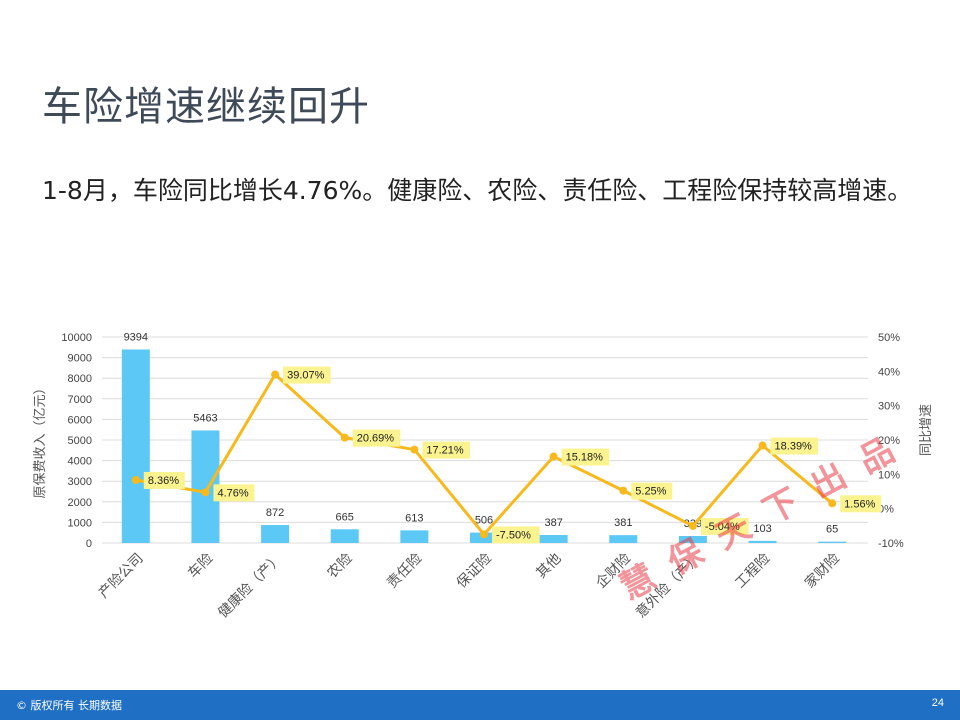 The width and height of the screenshot is (960, 720). I want to click on x-tick-label: 农险, so click(339, 566).